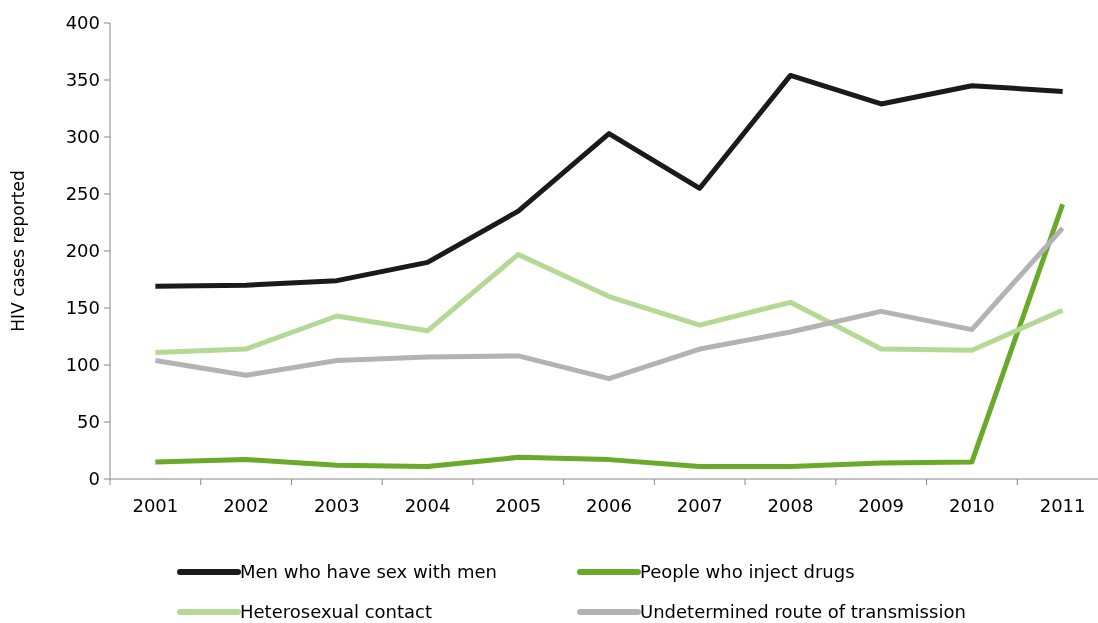 Image resolution: width=1098 pixels, height=623 pixels. Describe the element at coordinates (427, 505) in the screenshot. I see `x-tick-label: 2004` at that location.